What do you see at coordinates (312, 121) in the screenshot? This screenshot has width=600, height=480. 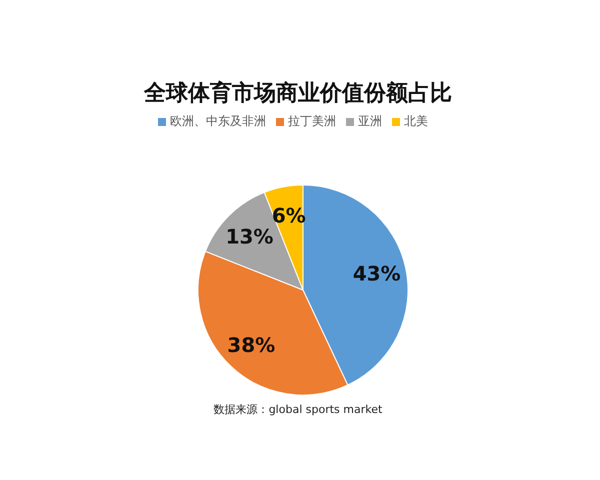 I see `legend-label: 拉丁美洲` at bounding box center [312, 121].